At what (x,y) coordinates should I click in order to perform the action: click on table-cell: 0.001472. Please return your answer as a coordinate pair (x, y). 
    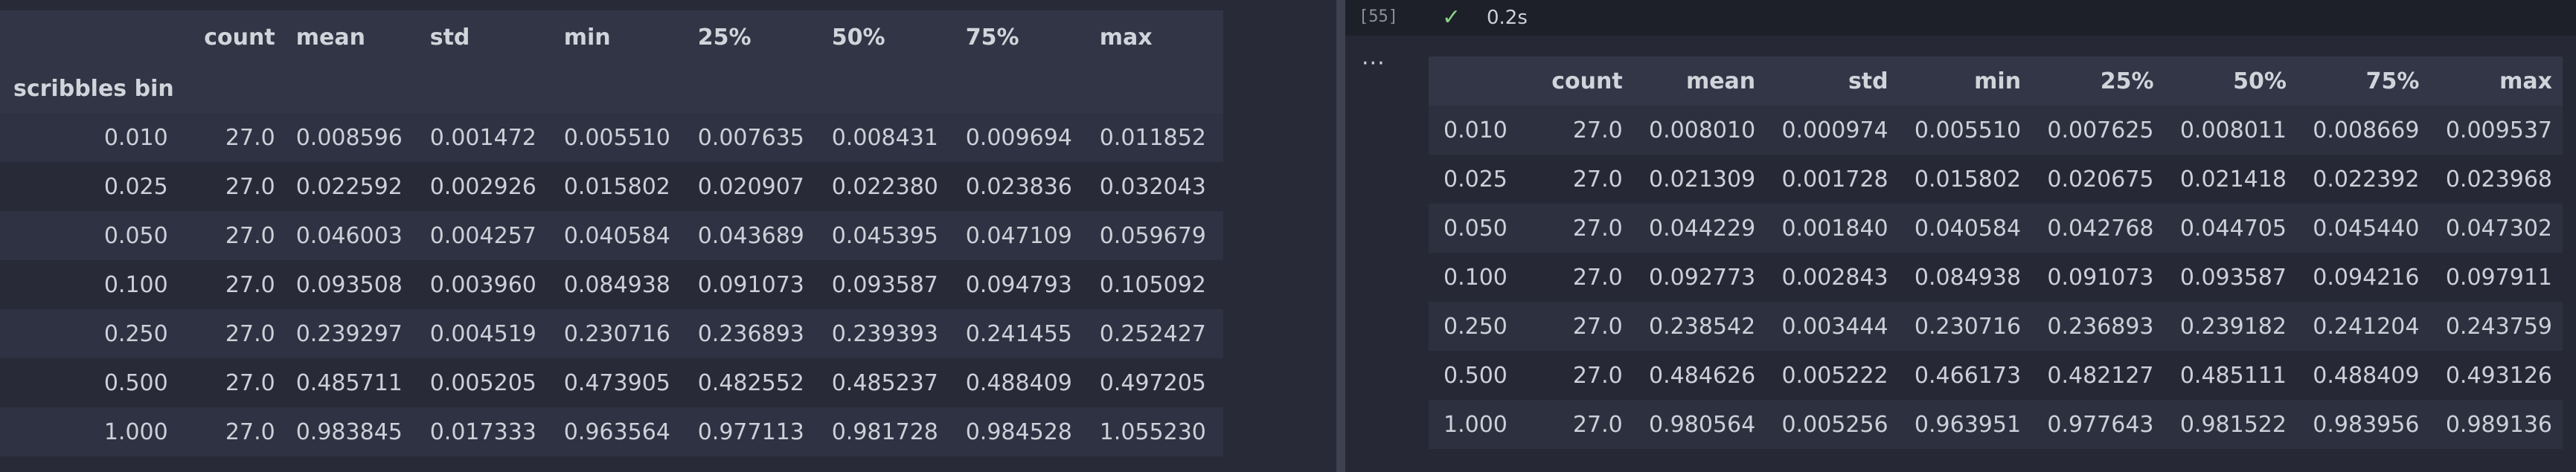
    Looking at the image, I should click on (482, 137).